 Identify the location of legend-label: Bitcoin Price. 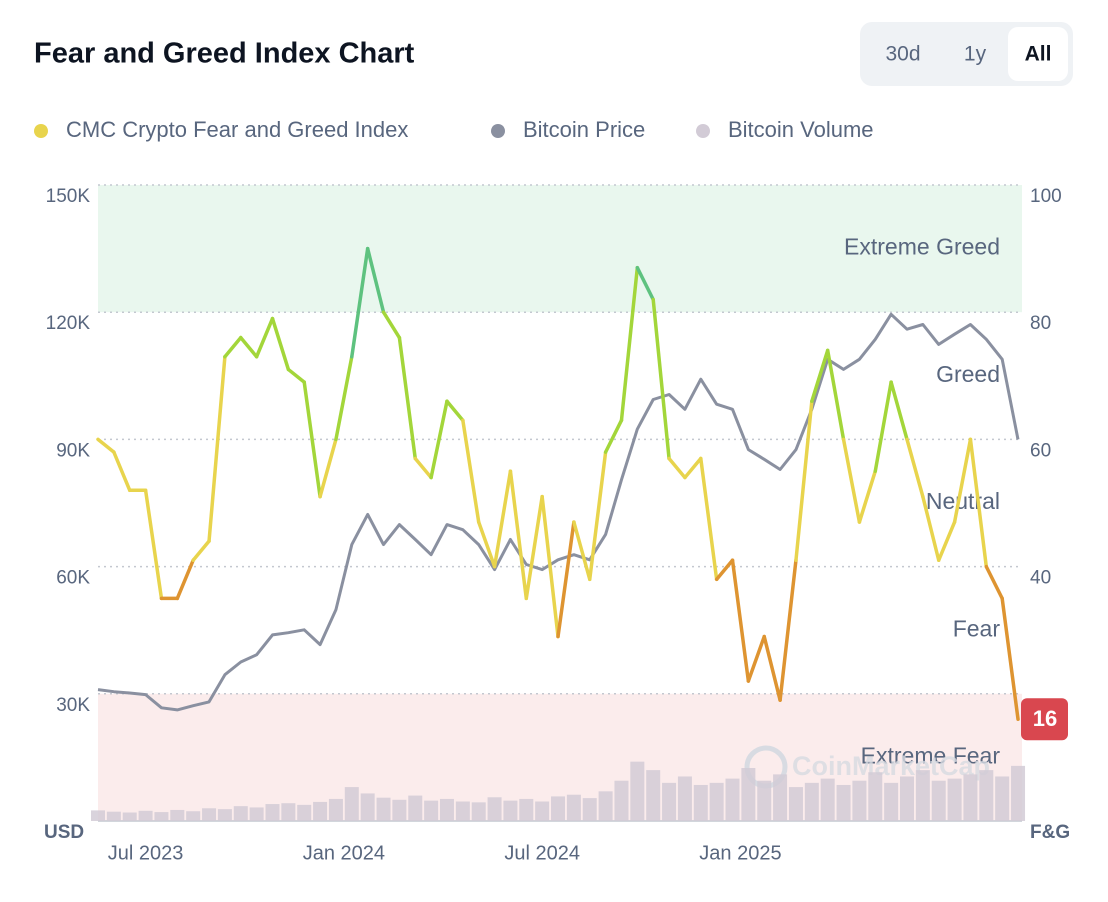
(584, 129).